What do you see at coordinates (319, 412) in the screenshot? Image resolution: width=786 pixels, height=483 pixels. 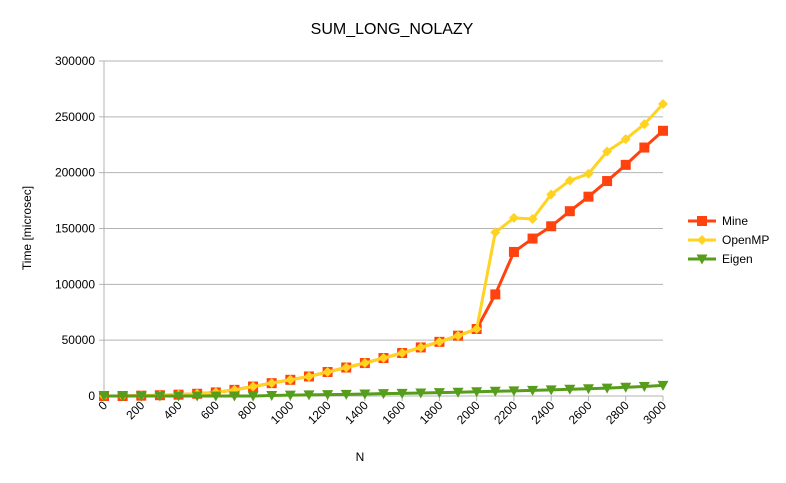 I see `x-tick-label: 1200` at bounding box center [319, 412].